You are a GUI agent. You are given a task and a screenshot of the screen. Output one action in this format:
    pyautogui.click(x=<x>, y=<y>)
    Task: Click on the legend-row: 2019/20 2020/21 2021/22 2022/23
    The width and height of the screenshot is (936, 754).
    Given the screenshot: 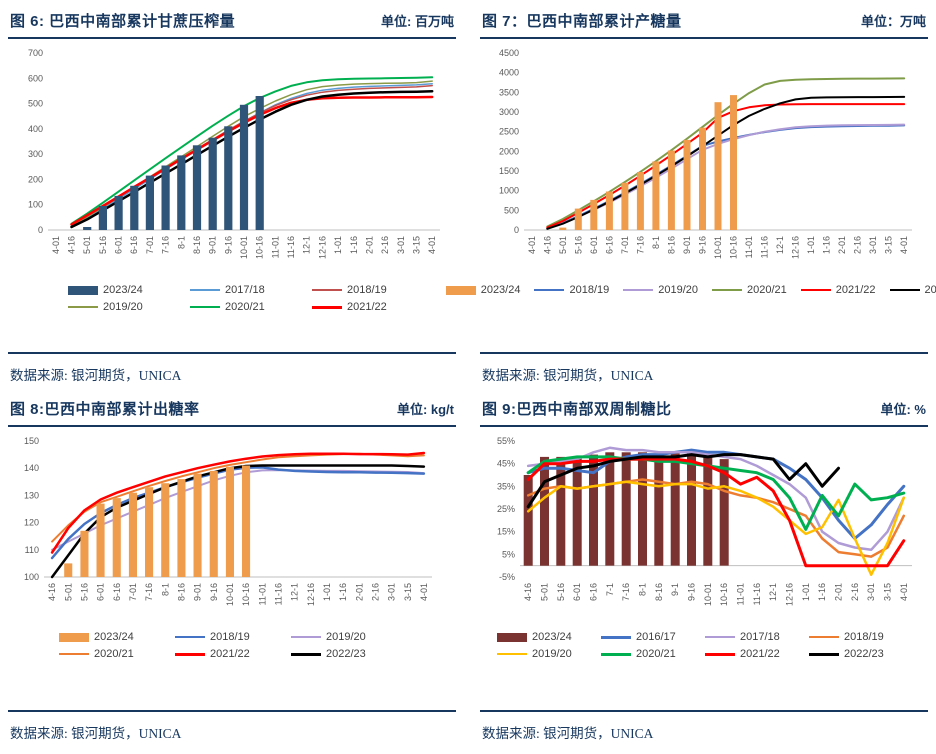 What is the action you would take?
    pyautogui.click(x=705, y=654)
    